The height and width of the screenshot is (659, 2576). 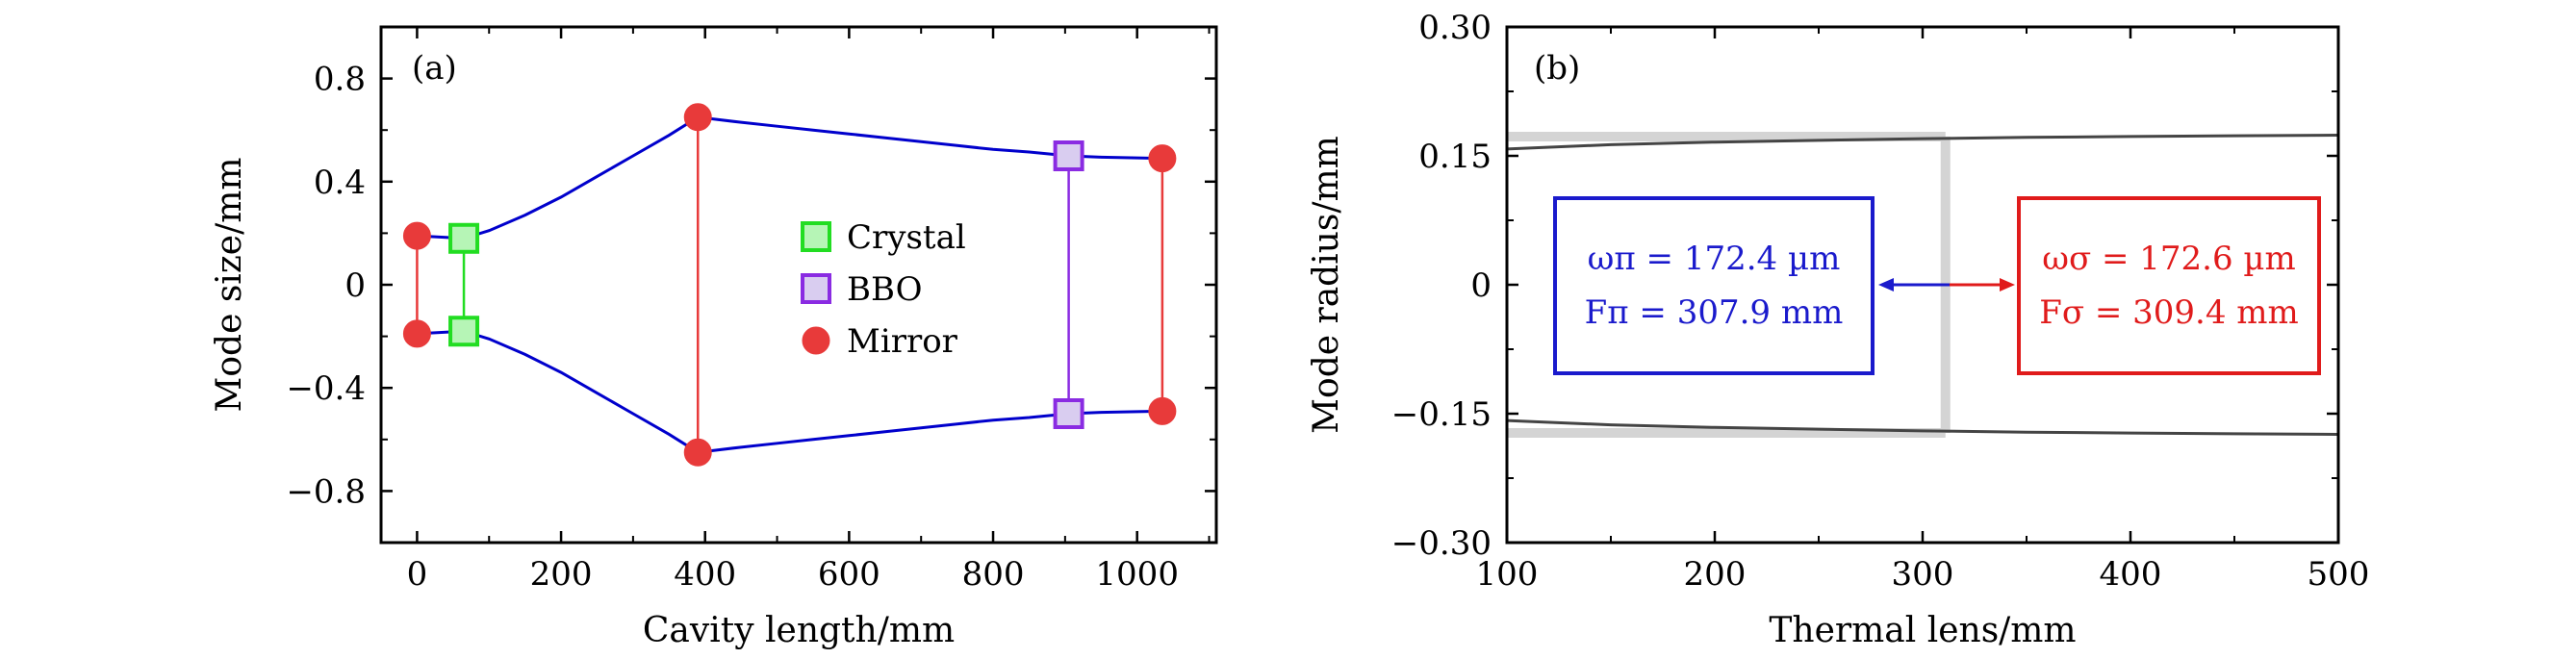 What do you see at coordinates (1441, 543) in the screenshot?
I see `panel-b-ytick-label: −0.30` at bounding box center [1441, 543].